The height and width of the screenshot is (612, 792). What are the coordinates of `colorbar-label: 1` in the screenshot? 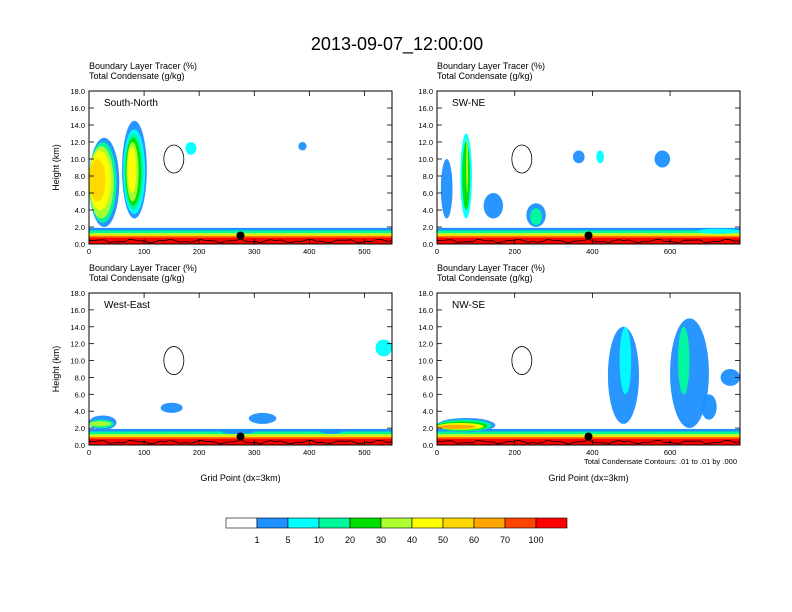 It's located at (256, 540).